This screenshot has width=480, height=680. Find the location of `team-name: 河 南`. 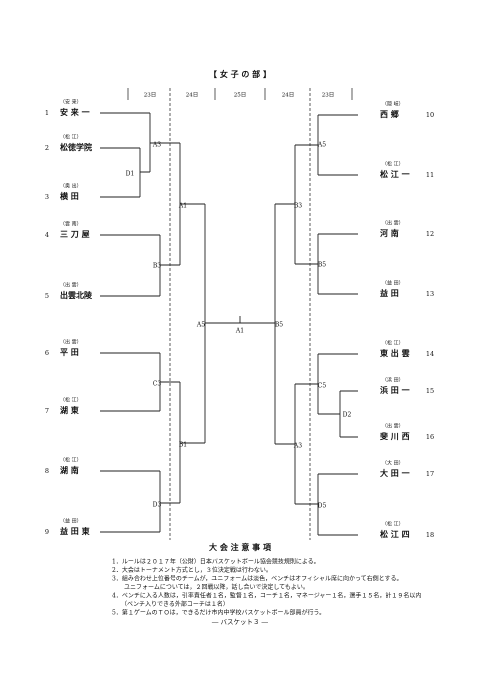

team-name: 河 南 is located at coordinates (389, 233).